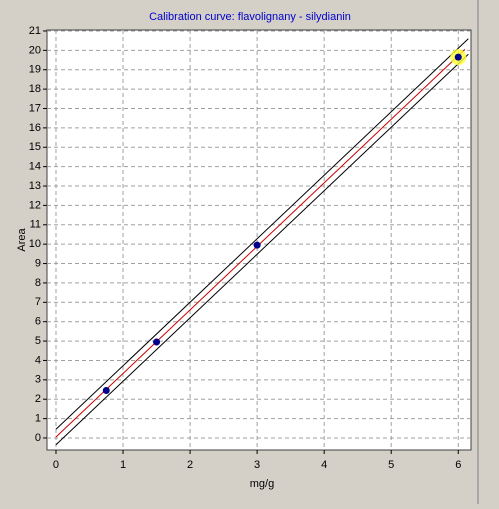 This screenshot has height=509, width=499. I want to click on x-tick-label: 0, so click(56, 465).